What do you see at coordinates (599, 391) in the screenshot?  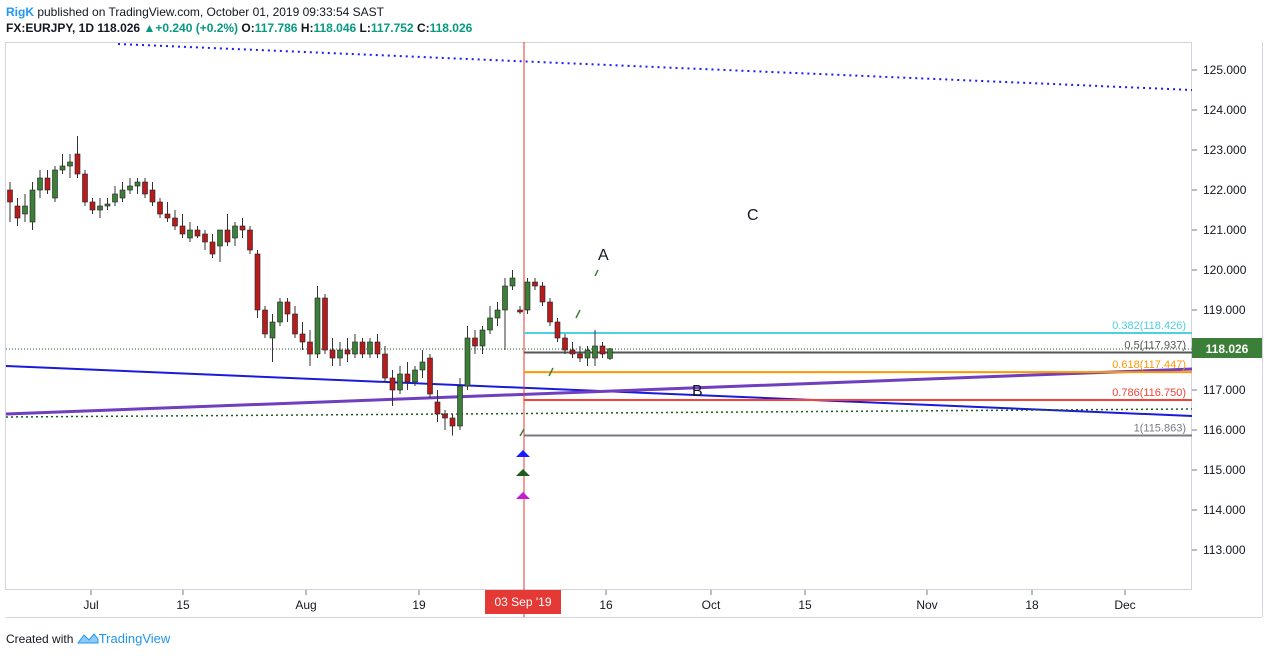 I see `ascending-trendline` at bounding box center [599, 391].